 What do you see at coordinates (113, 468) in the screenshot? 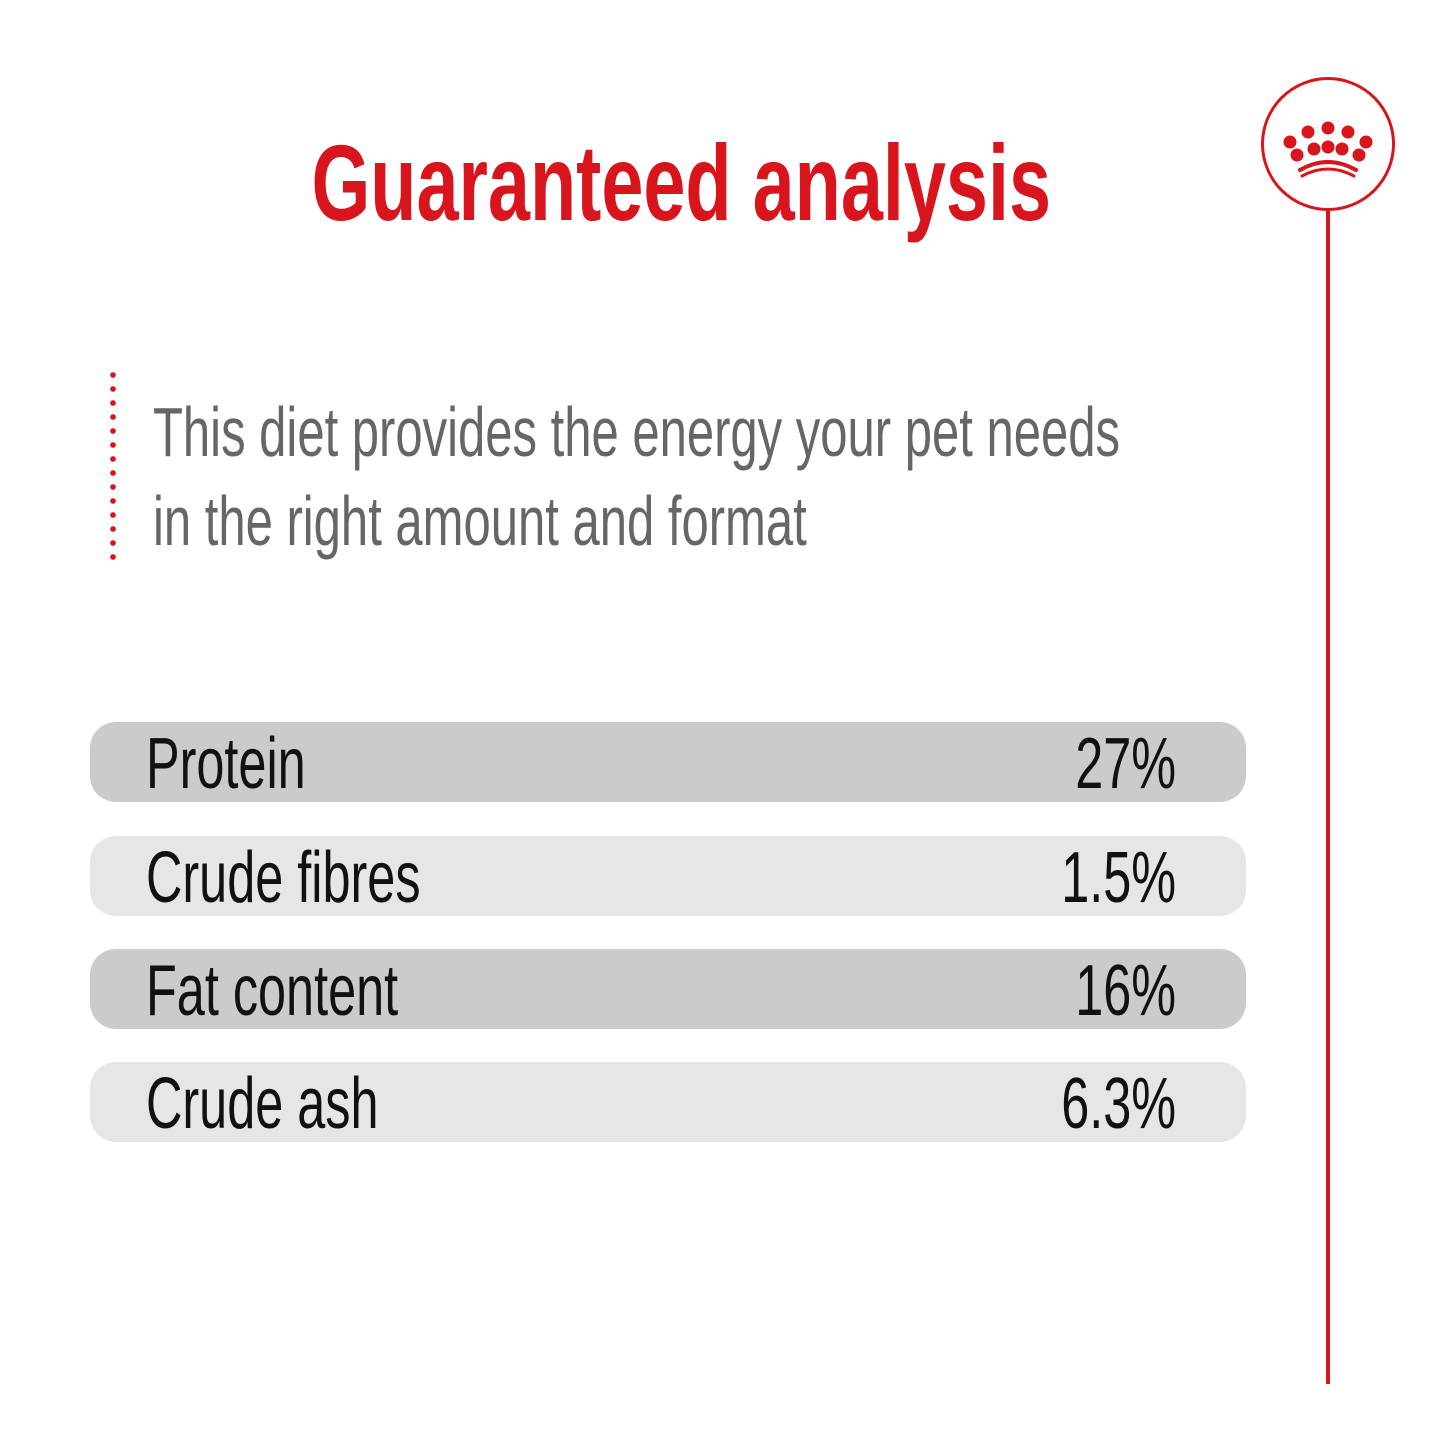
I see `dotted-divider` at bounding box center [113, 468].